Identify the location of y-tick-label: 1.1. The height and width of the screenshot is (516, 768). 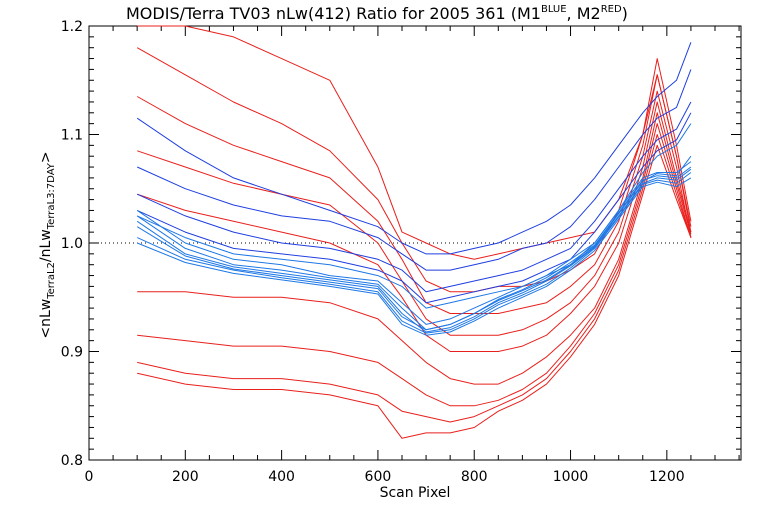
(72, 136).